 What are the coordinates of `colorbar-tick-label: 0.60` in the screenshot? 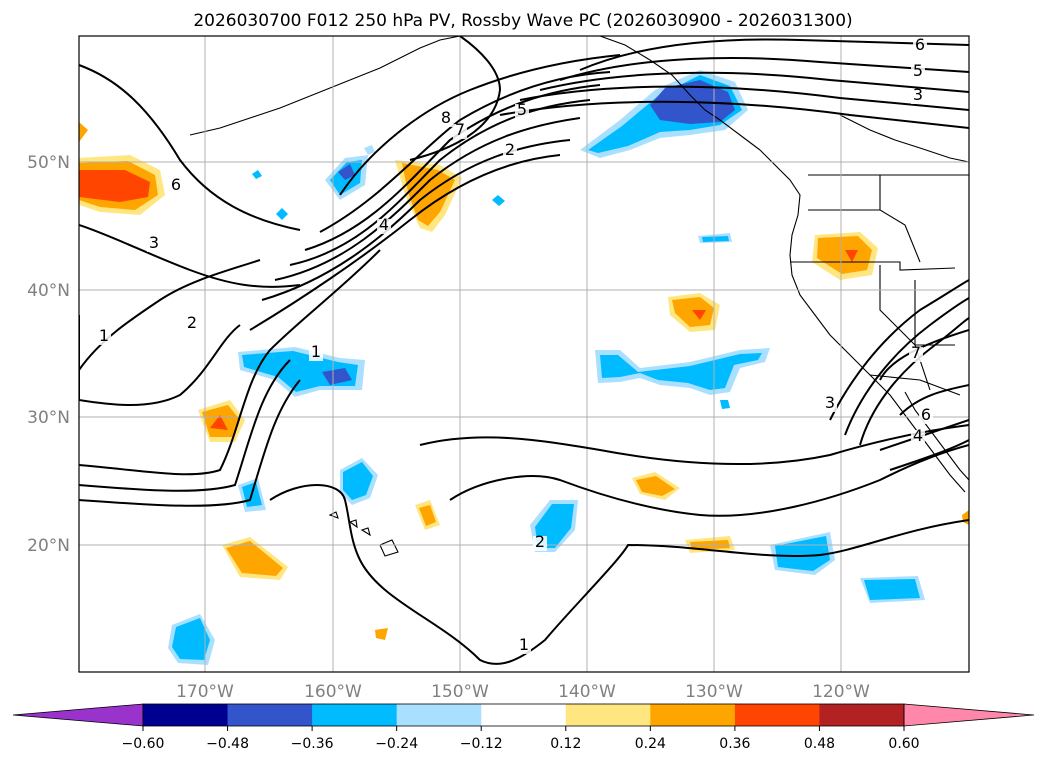 It's located at (903, 744).